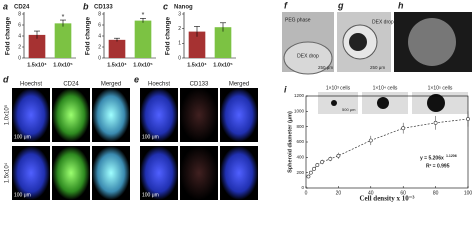  What do you see at coordinates (300, 172) in the screenshot?
I see `y-tick-label: 200` at bounding box center [300, 172].